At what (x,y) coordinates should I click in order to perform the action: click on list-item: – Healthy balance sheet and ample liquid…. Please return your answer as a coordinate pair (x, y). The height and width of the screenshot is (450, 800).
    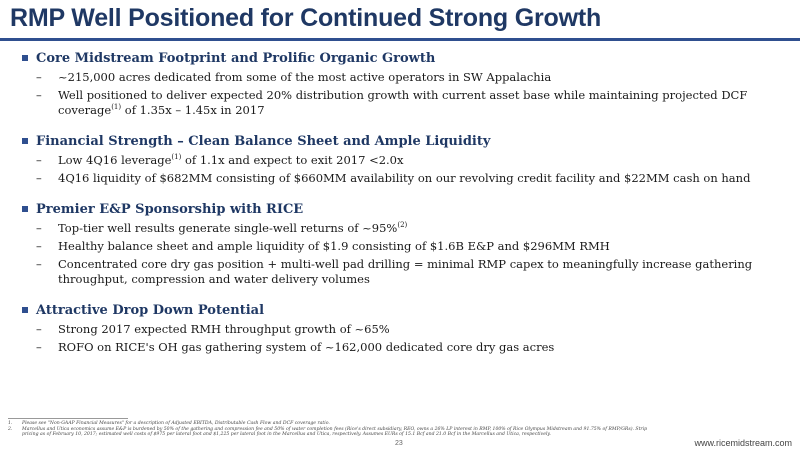
    Looking at the image, I should click on (414, 246).